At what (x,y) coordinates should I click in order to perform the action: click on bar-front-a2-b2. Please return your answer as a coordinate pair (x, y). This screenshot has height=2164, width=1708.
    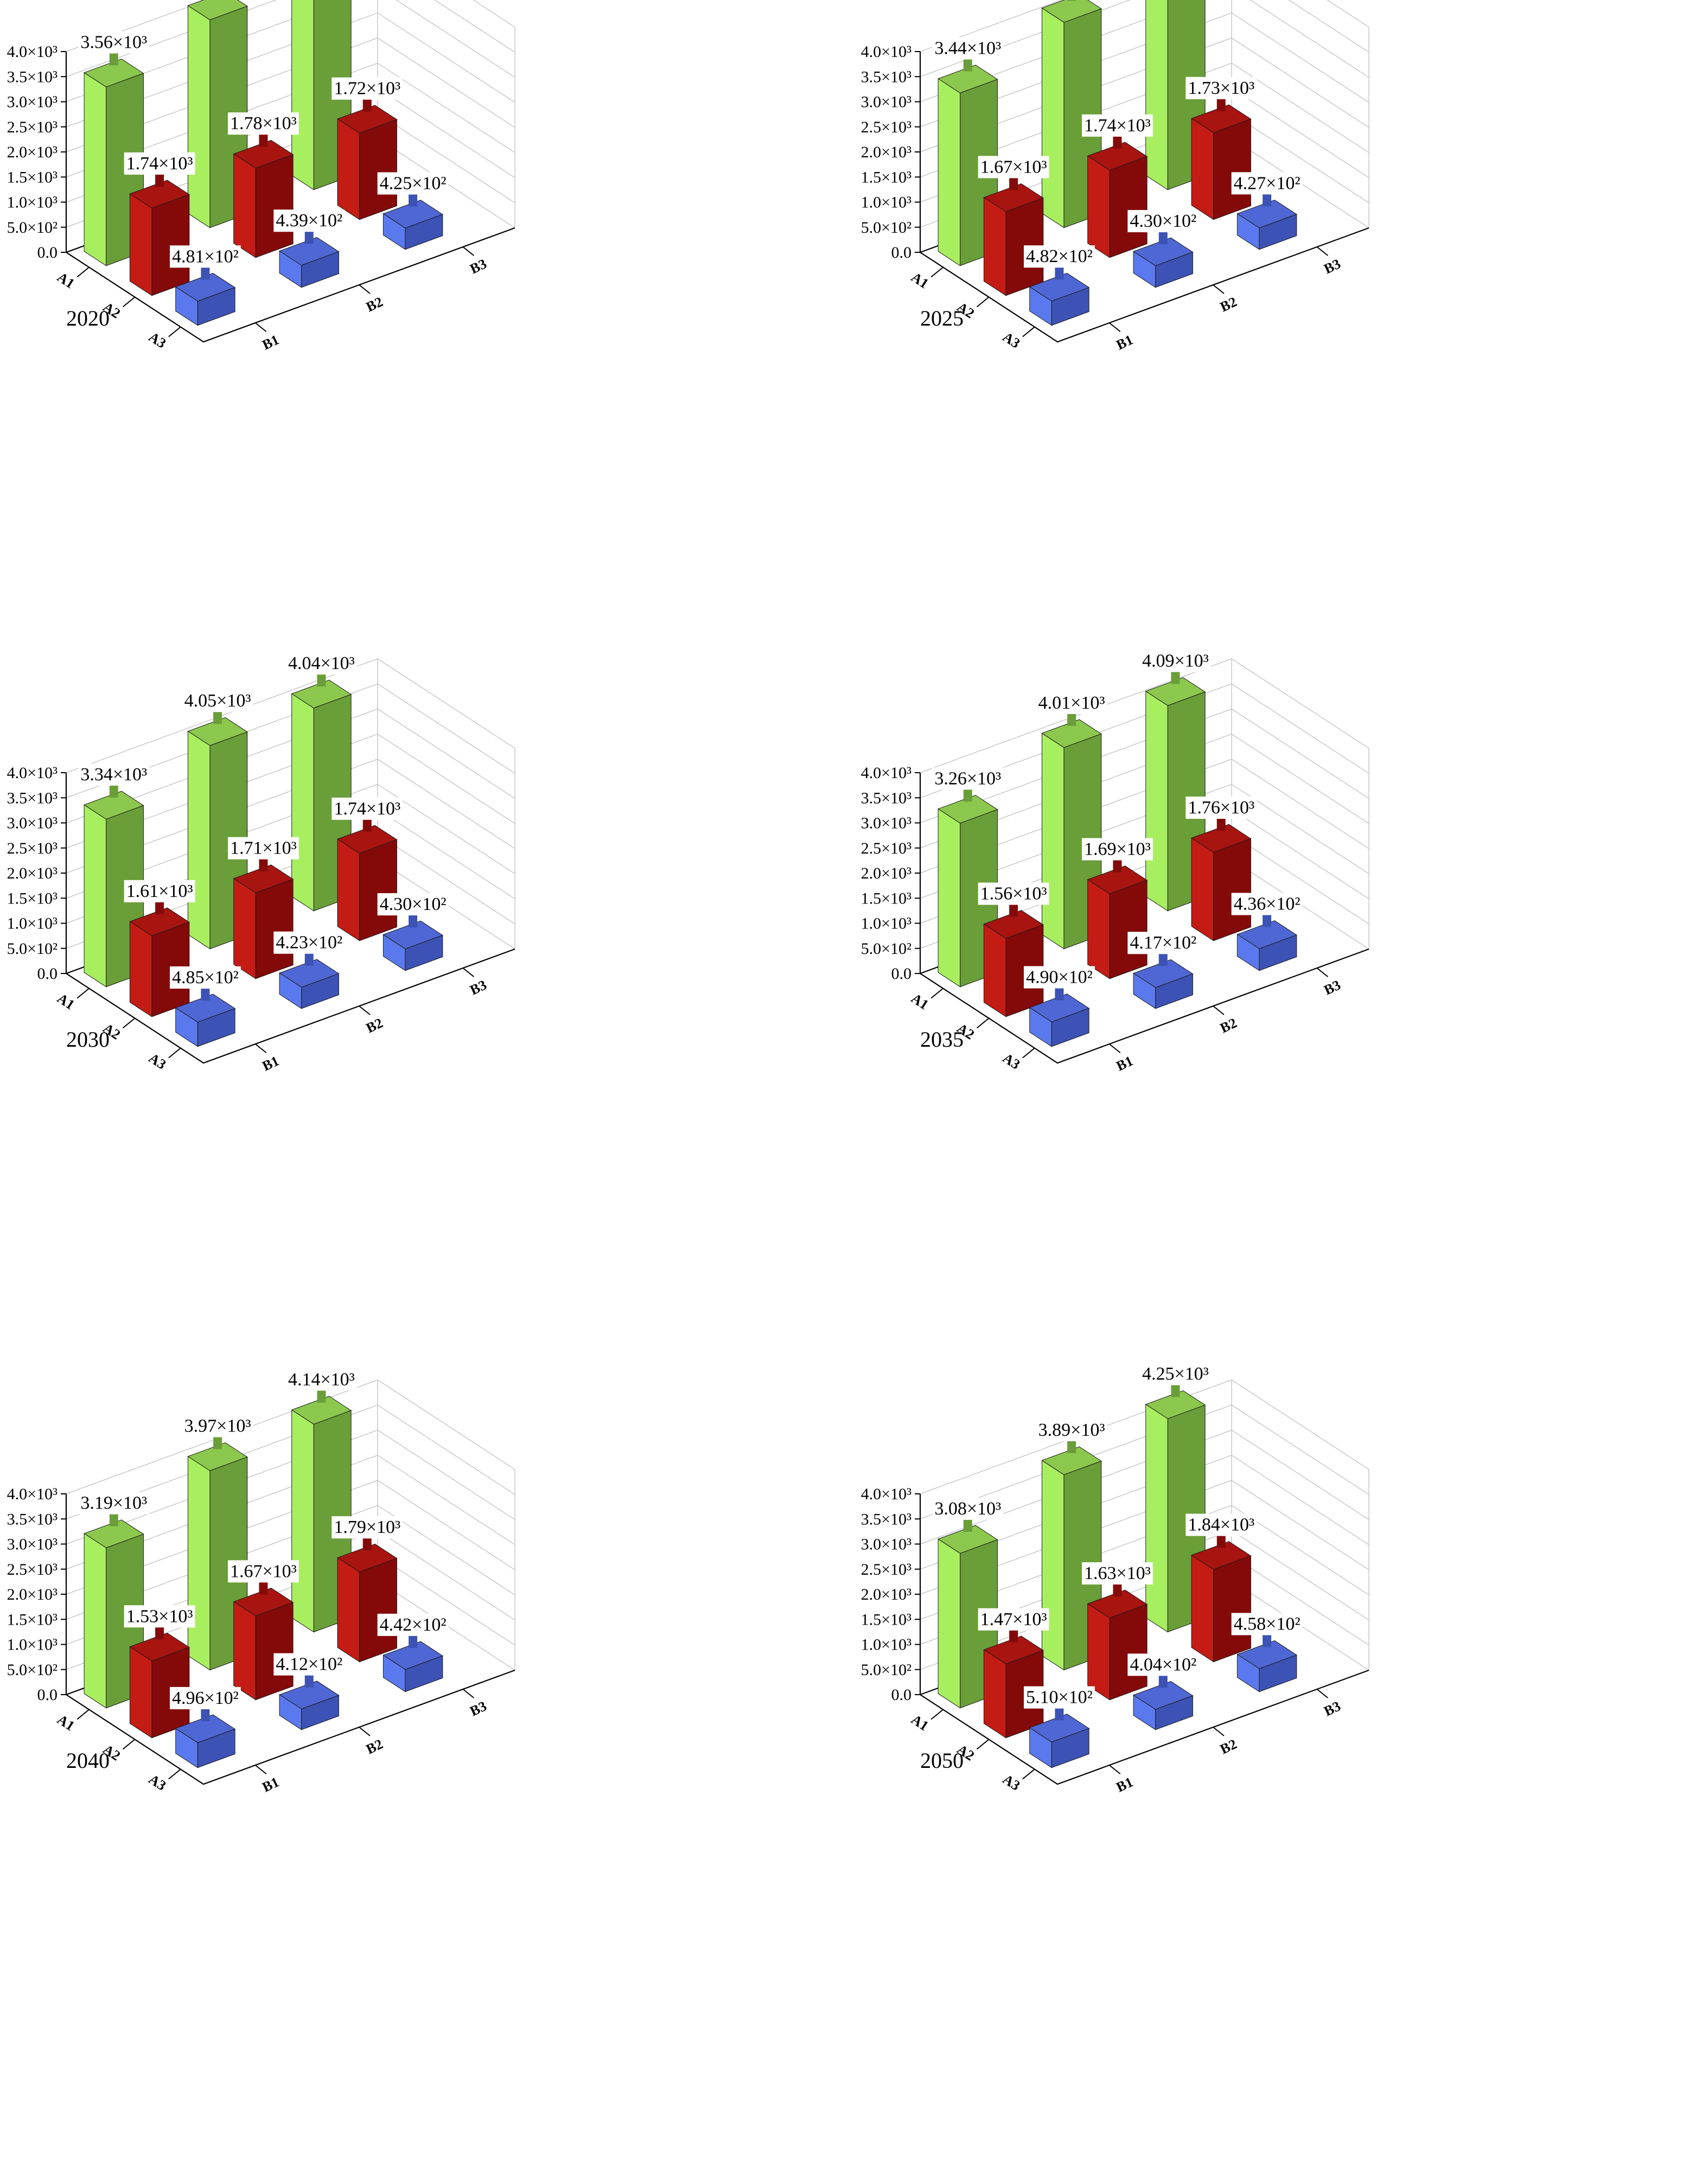
    Looking at the image, I should click on (1098, 929).